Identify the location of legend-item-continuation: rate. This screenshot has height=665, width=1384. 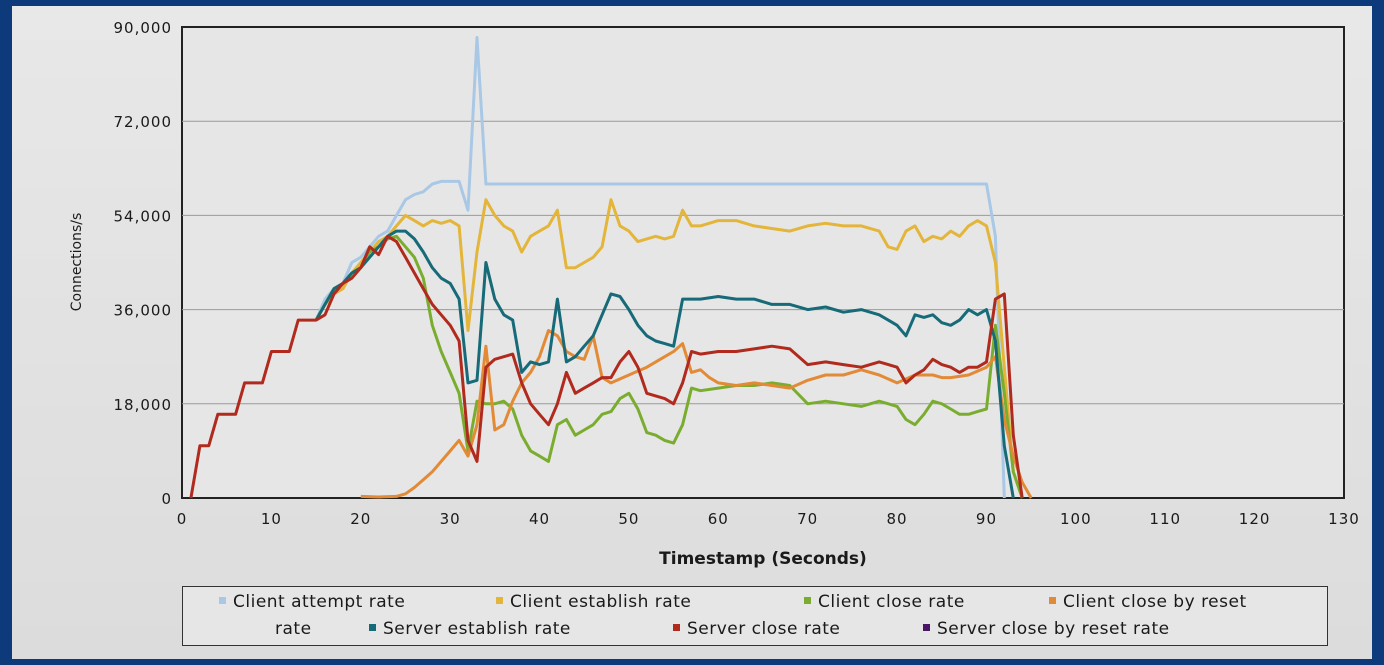
(293, 629).